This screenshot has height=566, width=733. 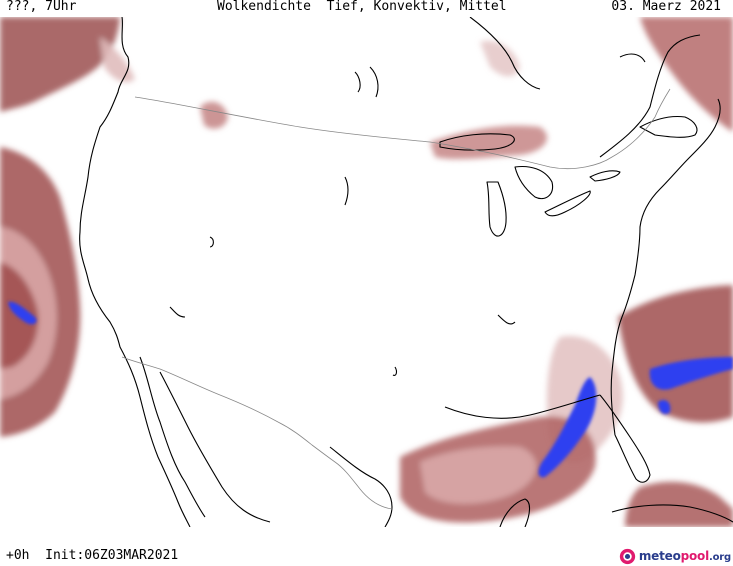 I want to click on gulf-coast-east, so click(x=522, y=406).